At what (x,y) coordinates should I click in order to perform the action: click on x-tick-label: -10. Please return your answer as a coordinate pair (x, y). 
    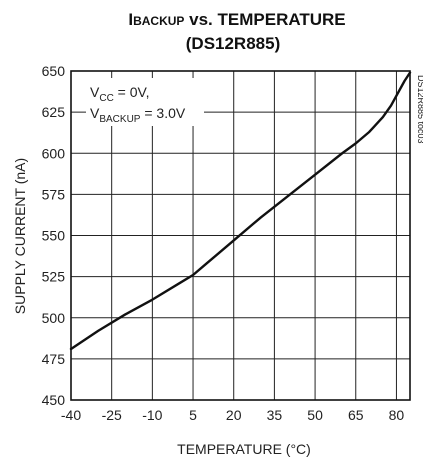
    Looking at the image, I should click on (152, 415).